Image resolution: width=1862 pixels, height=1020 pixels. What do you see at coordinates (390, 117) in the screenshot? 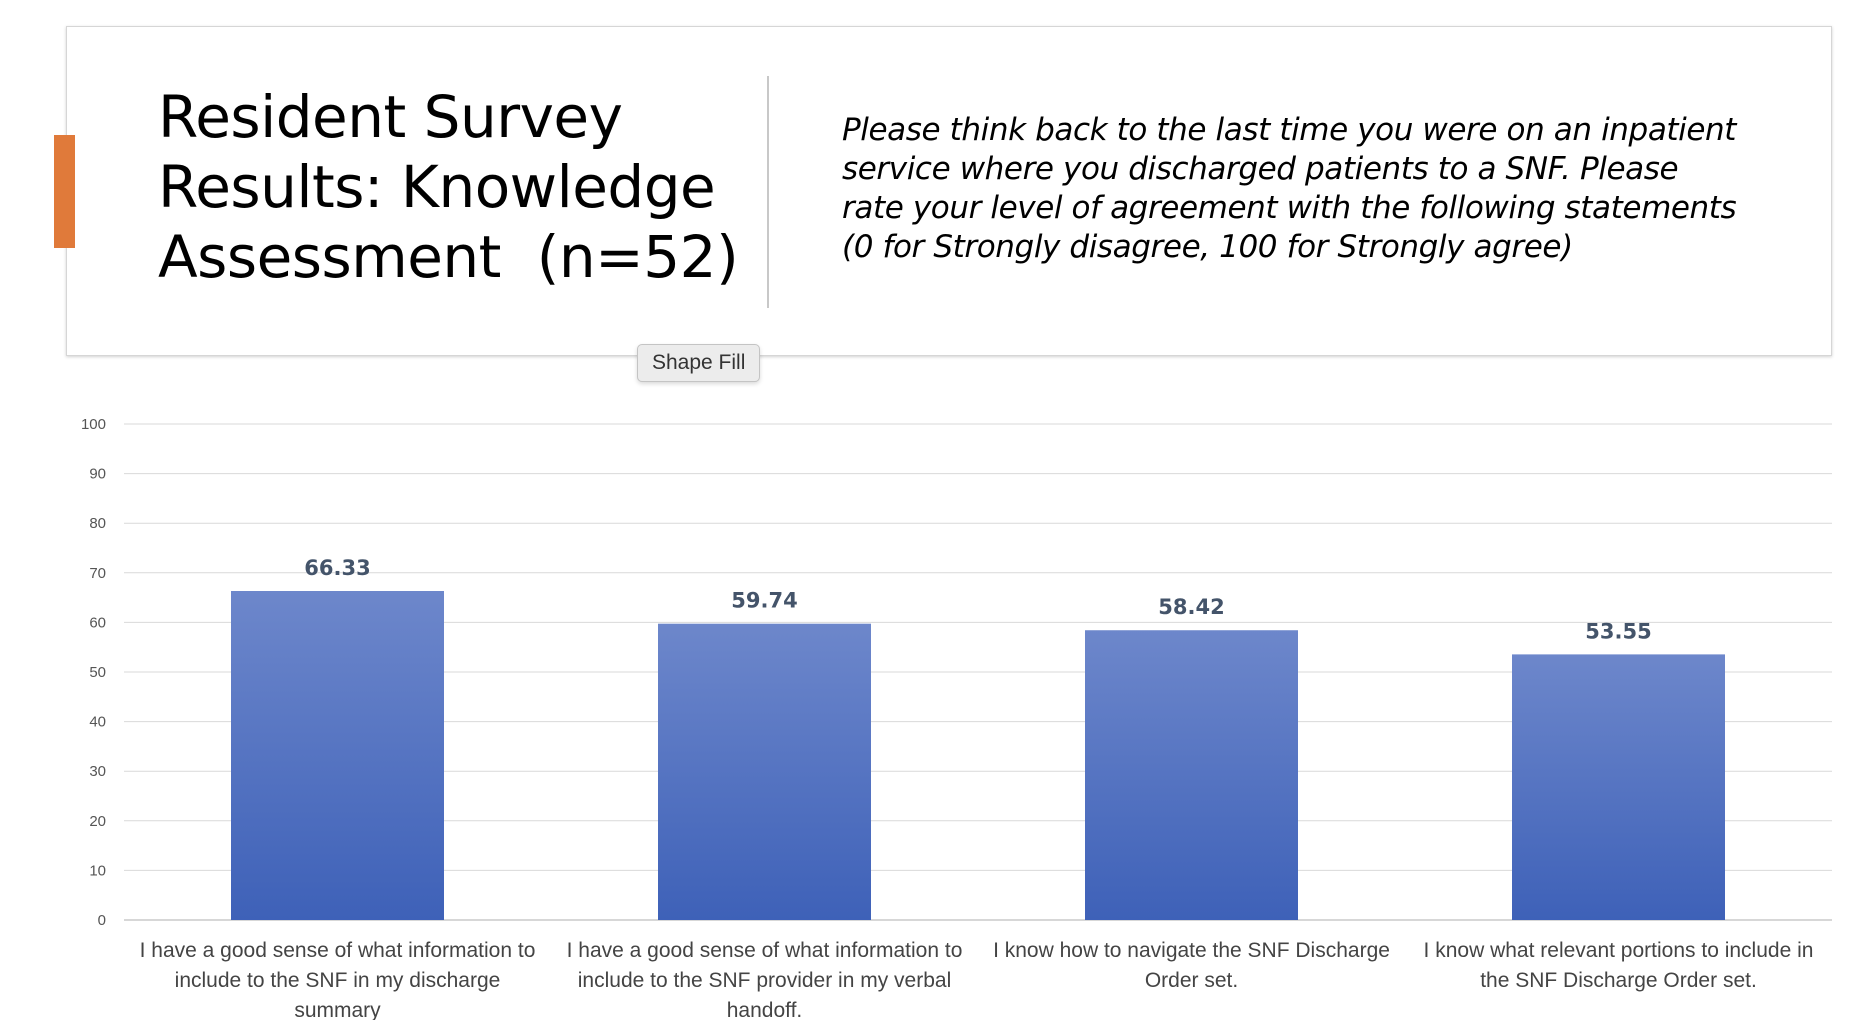
I see `title-line-1: Resident Survey` at bounding box center [390, 117].